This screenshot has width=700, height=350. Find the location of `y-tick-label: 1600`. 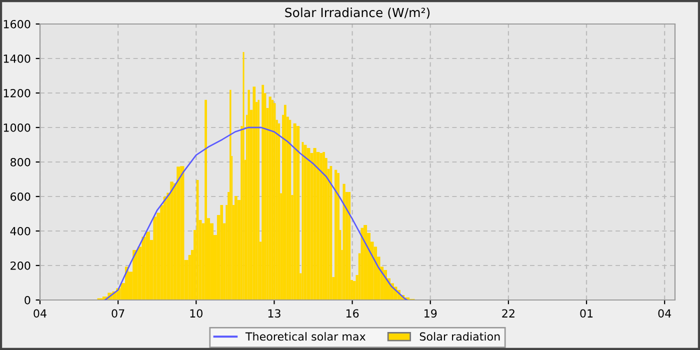

y-tick-label: 1600 is located at coordinates (17, 24).